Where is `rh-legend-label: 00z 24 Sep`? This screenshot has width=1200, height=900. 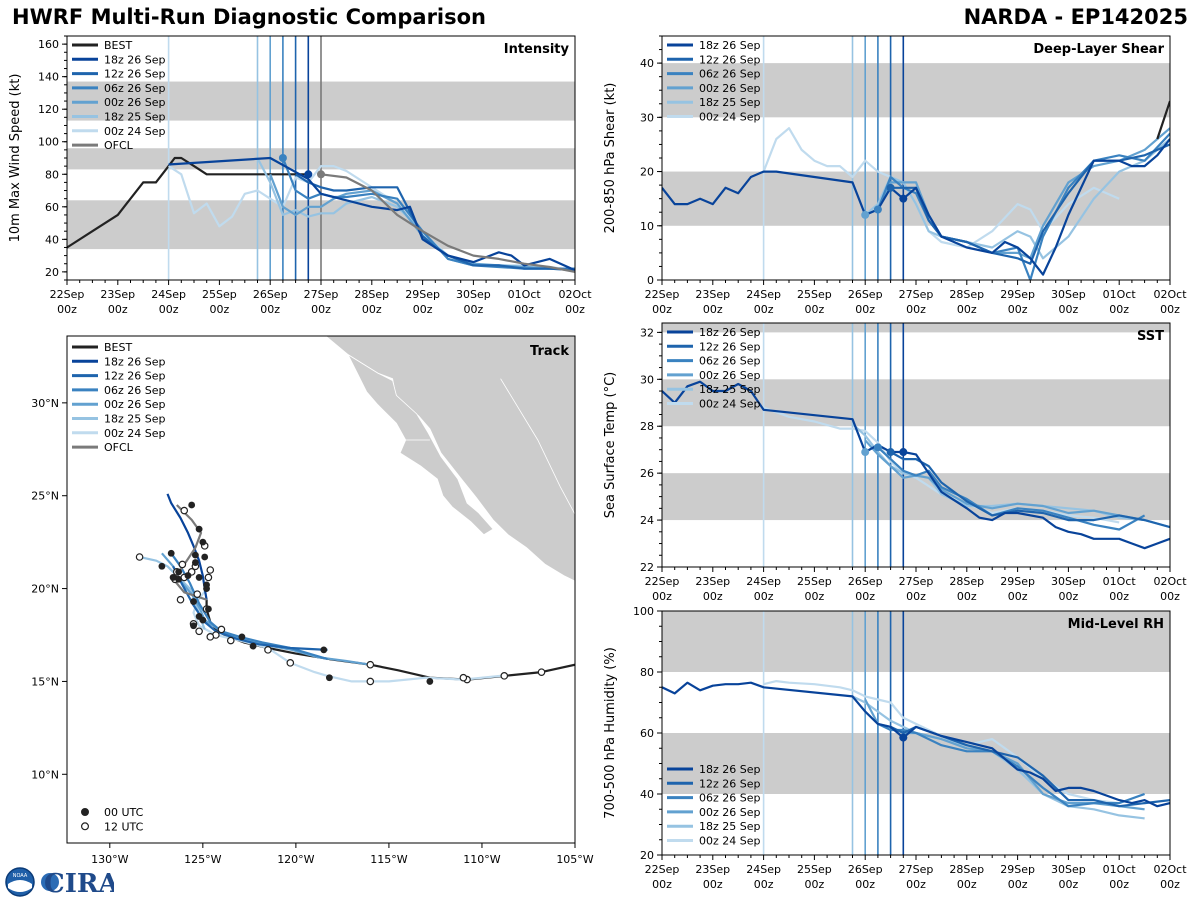 rh-legend-label: 00z 24 Sep is located at coordinates (730, 841).